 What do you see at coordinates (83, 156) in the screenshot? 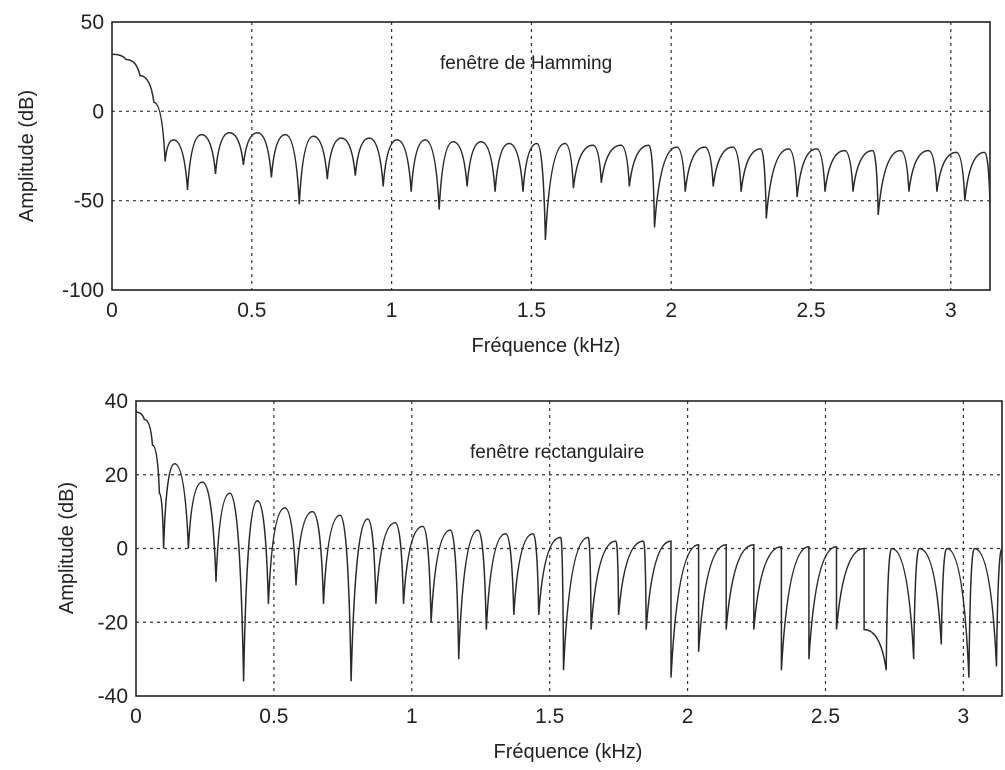
I see `y-tick-labels-hamming: 50 0 -50 -100` at bounding box center [83, 156].